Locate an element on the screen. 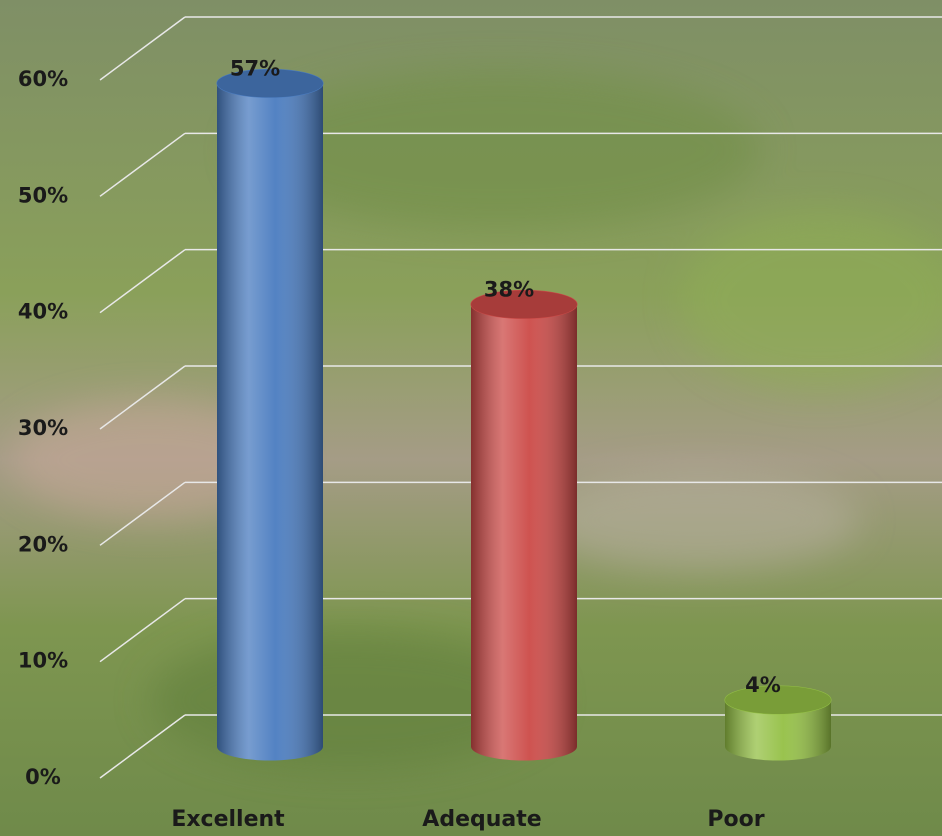  value-label: 4% is located at coordinates (763, 685).